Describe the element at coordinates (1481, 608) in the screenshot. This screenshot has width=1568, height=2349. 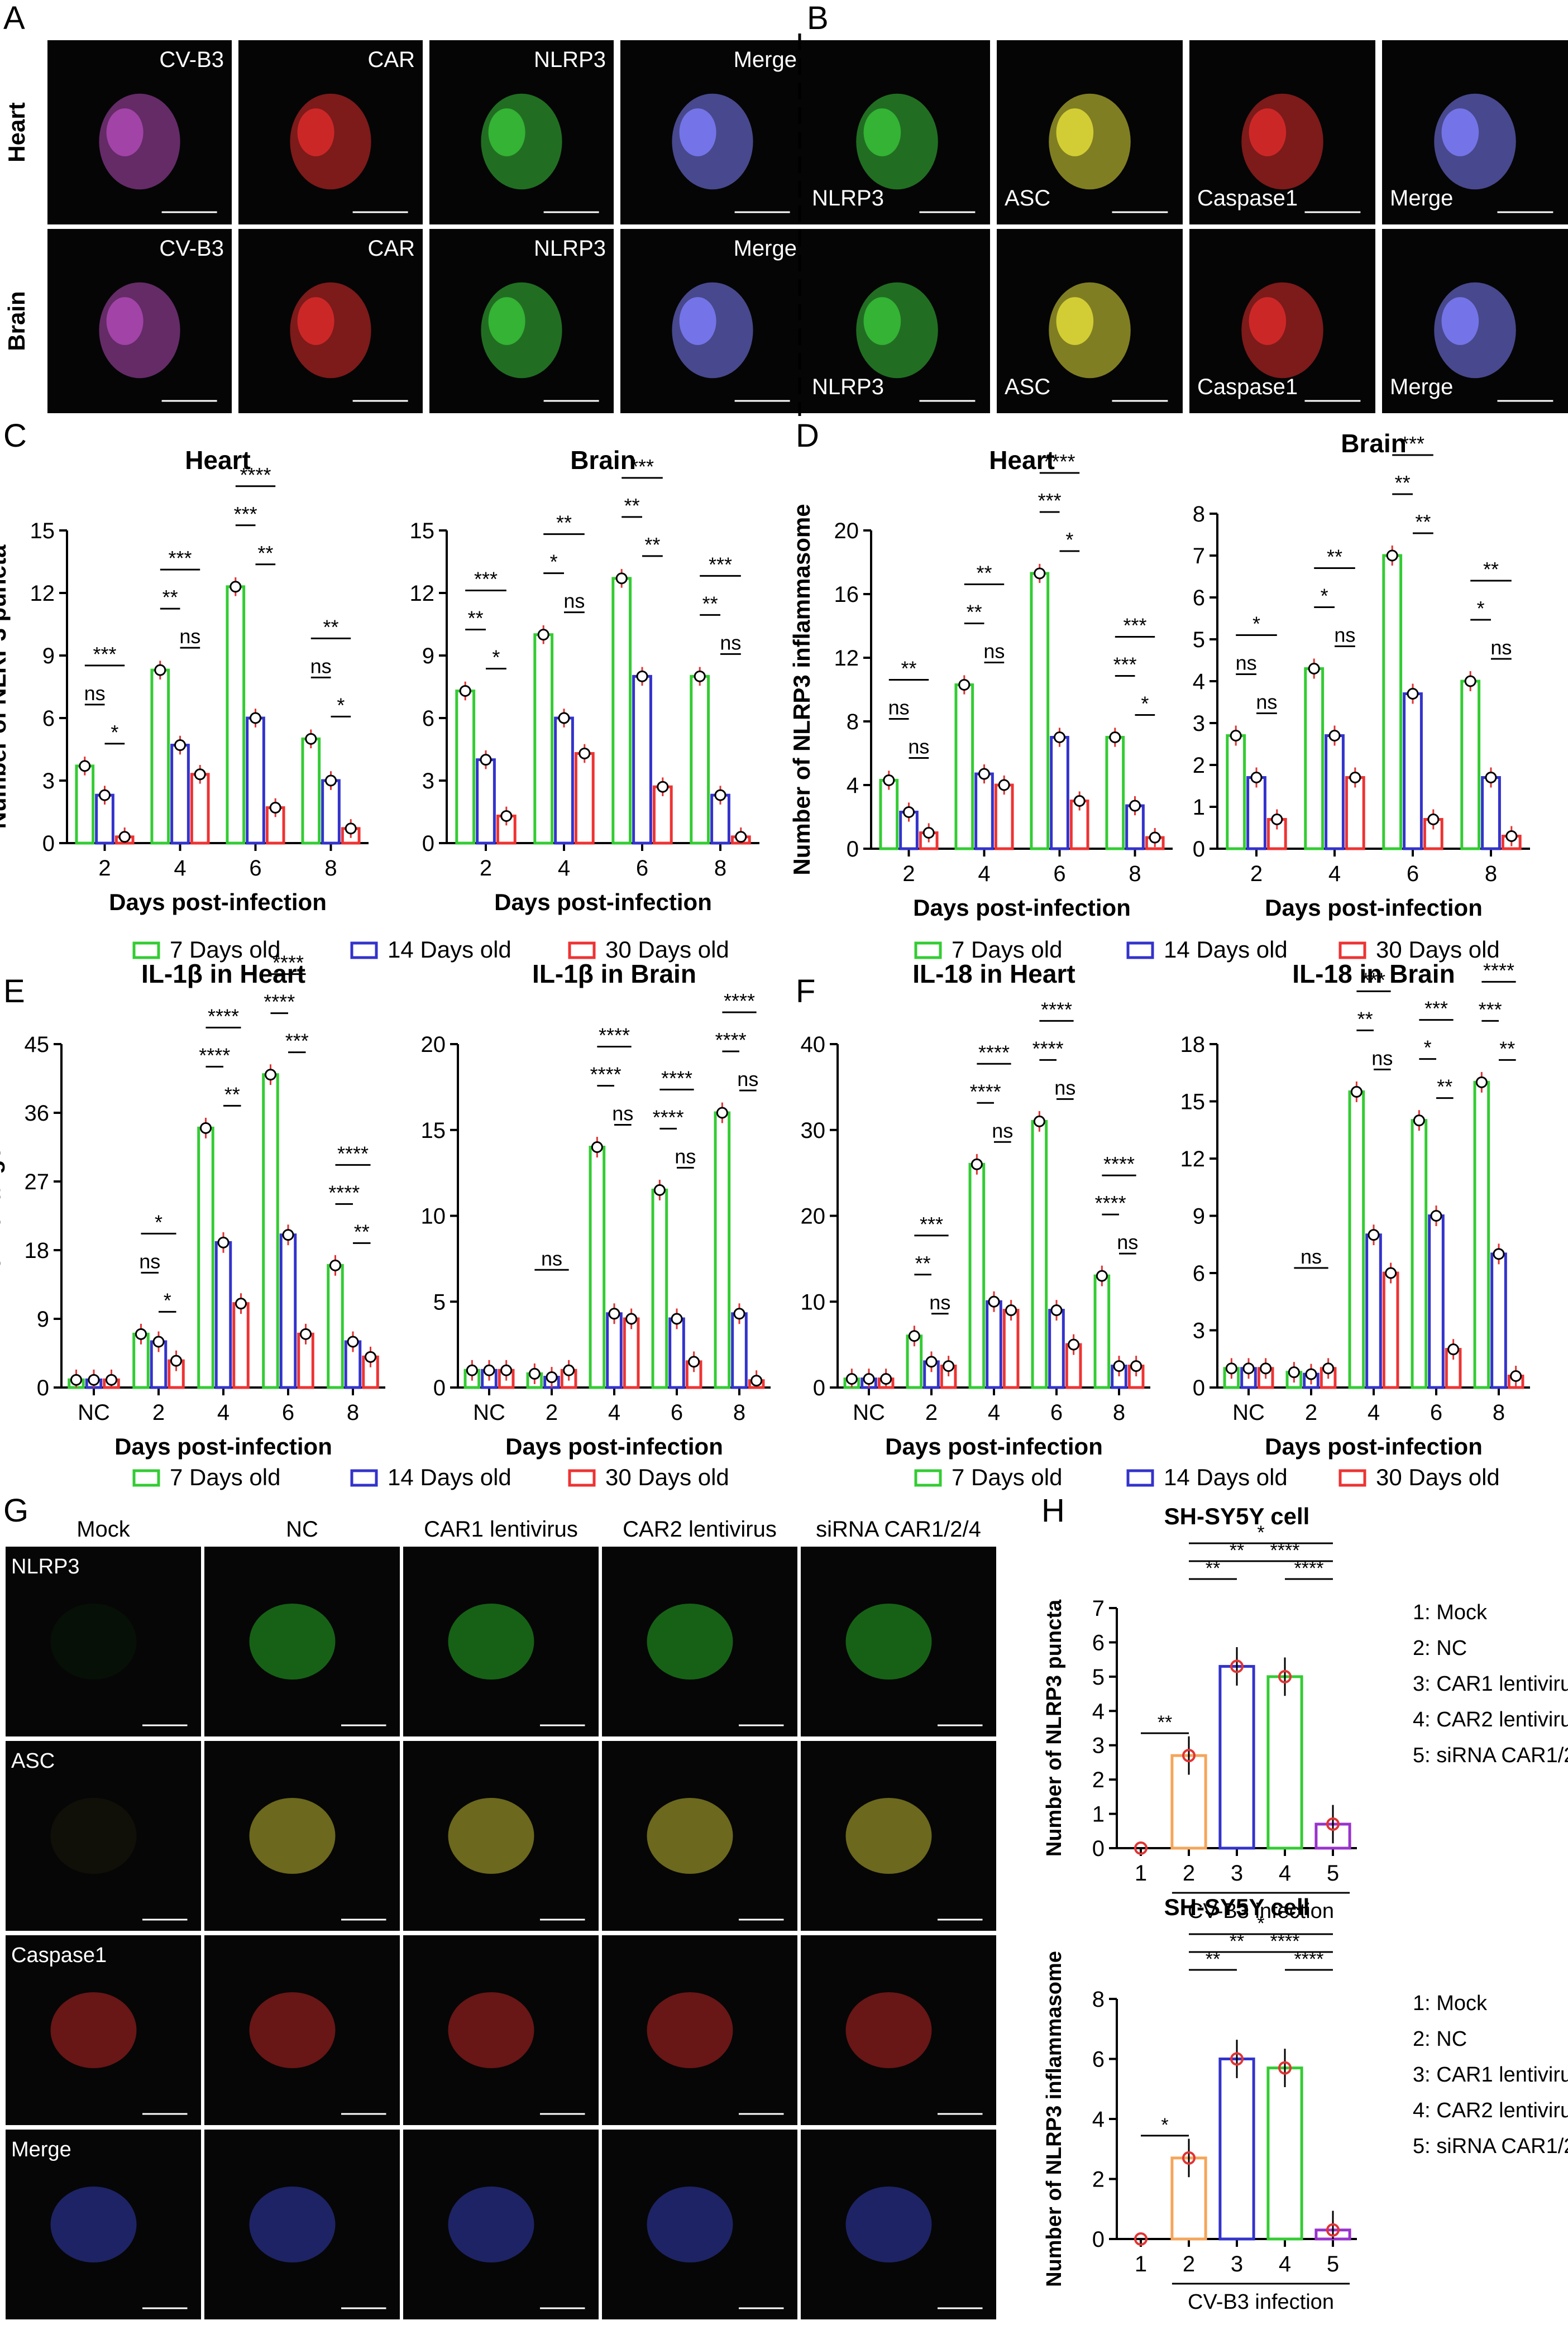
I see `significance-label: *` at that location.